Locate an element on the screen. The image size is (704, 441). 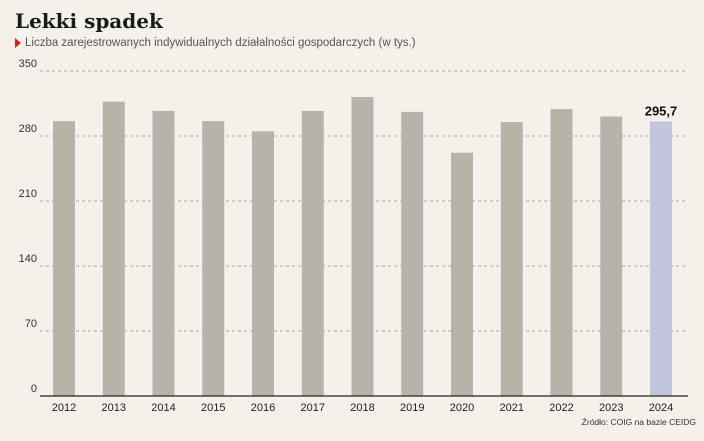
x-tick-label: 2018 is located at coordinates (362, 408).